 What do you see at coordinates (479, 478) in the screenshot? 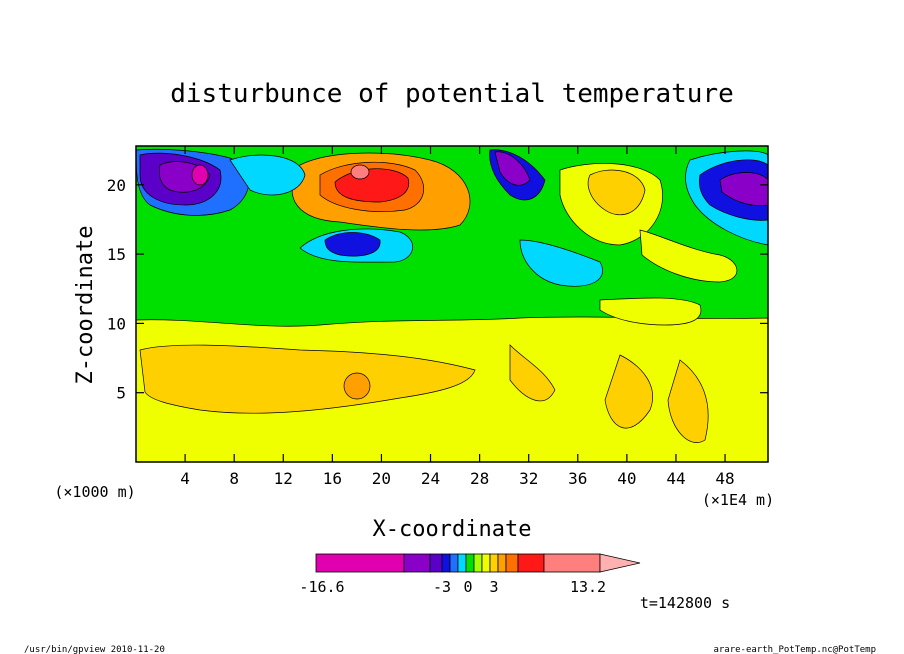
I see `x-tick-label: 28` at bounding box center [479, 478].